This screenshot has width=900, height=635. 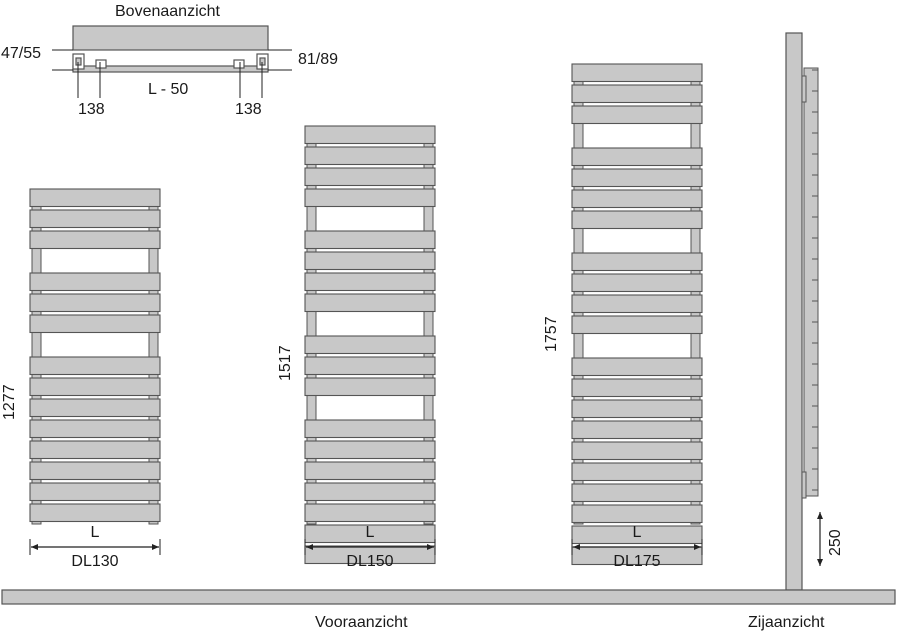 What do you see at coordinates (637, 532) in the screenshot?
I see `radiator-3-width-symbol: L` at bounding box center [637, 532].